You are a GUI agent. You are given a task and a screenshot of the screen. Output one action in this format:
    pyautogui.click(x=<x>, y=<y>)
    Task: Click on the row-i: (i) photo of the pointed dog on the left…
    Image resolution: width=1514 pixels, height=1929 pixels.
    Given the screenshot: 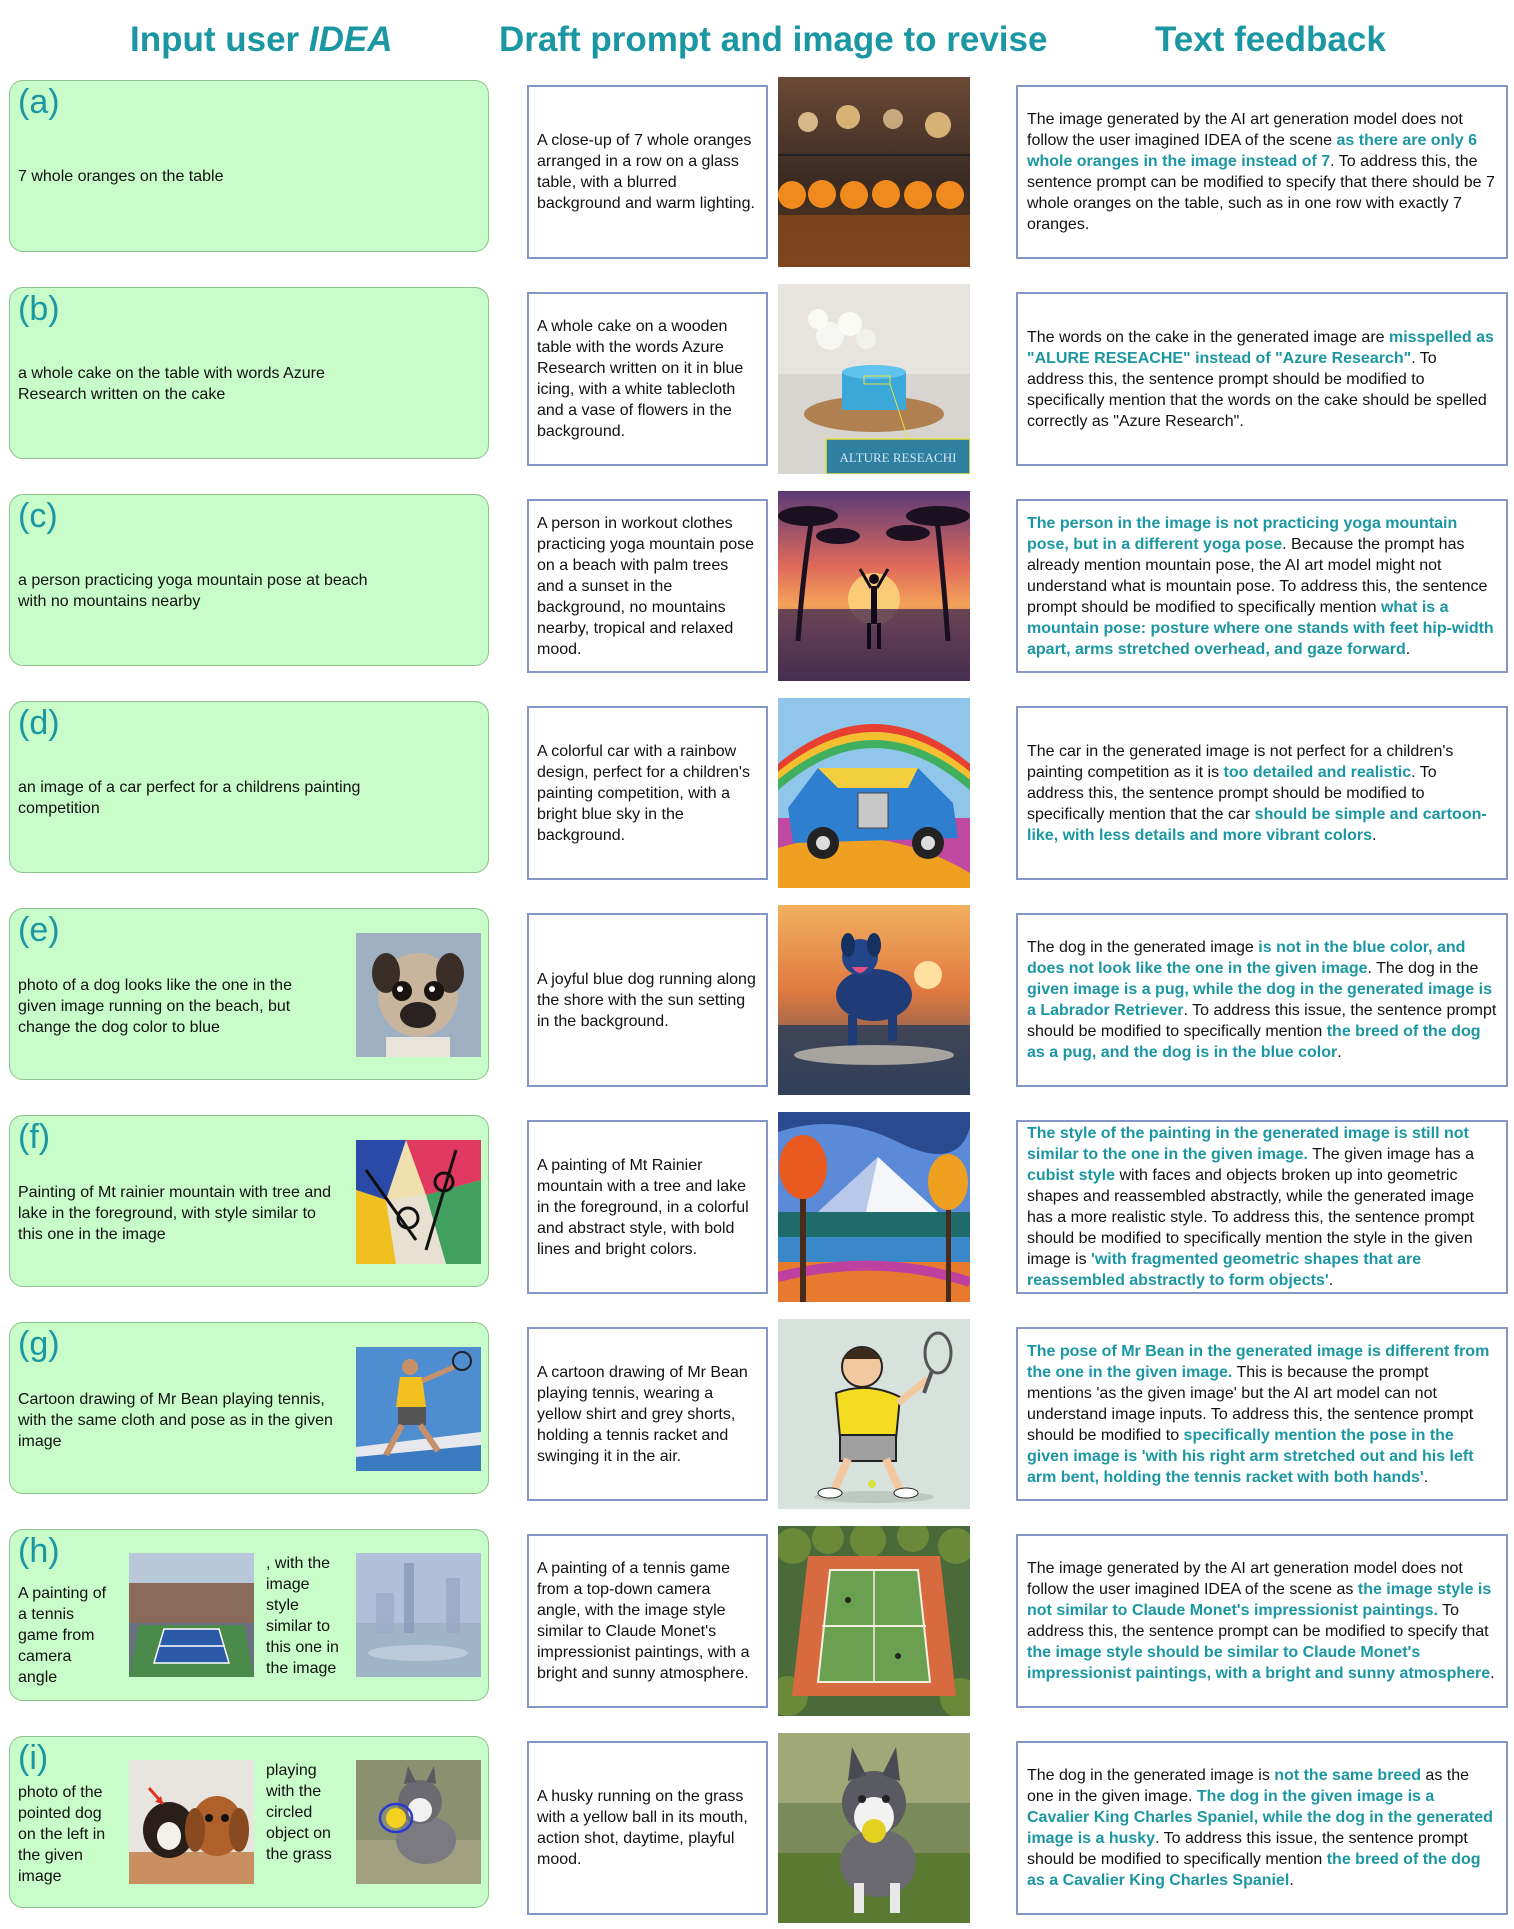 What is the action you would take?
    pyautogui.click(x=757, y=1831)
    